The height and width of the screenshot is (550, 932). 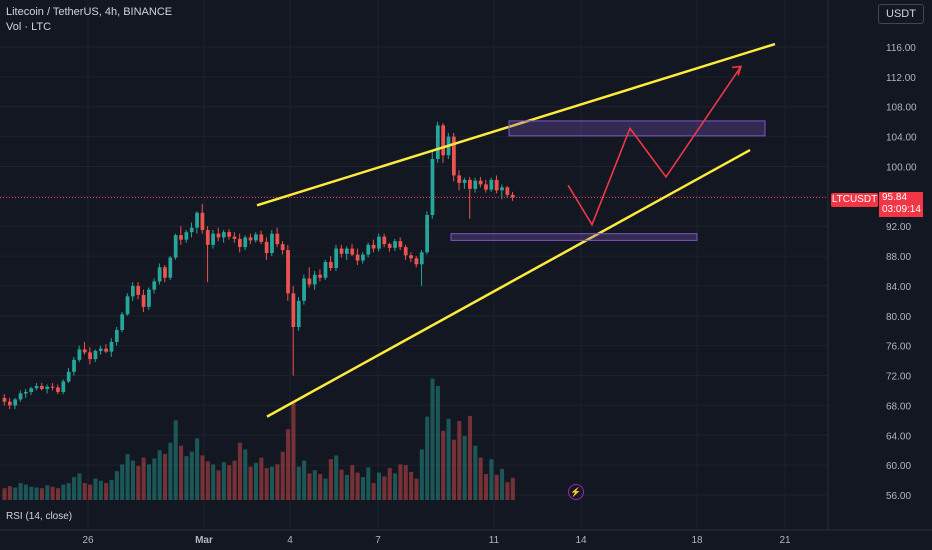 What do you see at coordinates (898, 287) in the screenshot?
I see `price-tick-label: 84.00` at bounding box center [898, 287].